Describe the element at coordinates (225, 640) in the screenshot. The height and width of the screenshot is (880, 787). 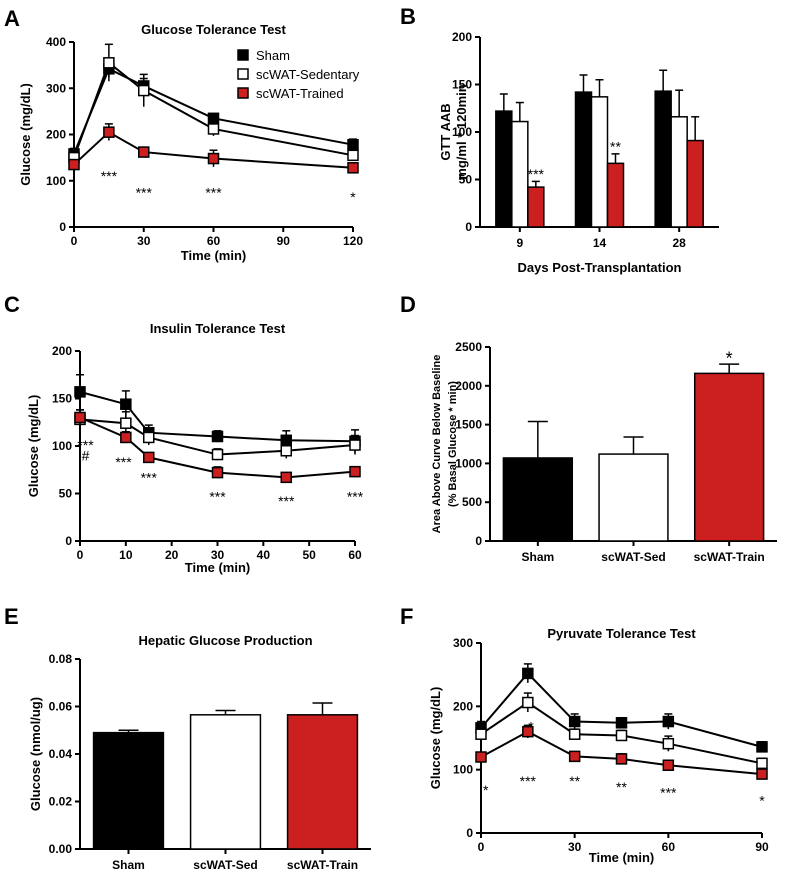
I see `chart-title: Hepatic Glucose Production` at that location.